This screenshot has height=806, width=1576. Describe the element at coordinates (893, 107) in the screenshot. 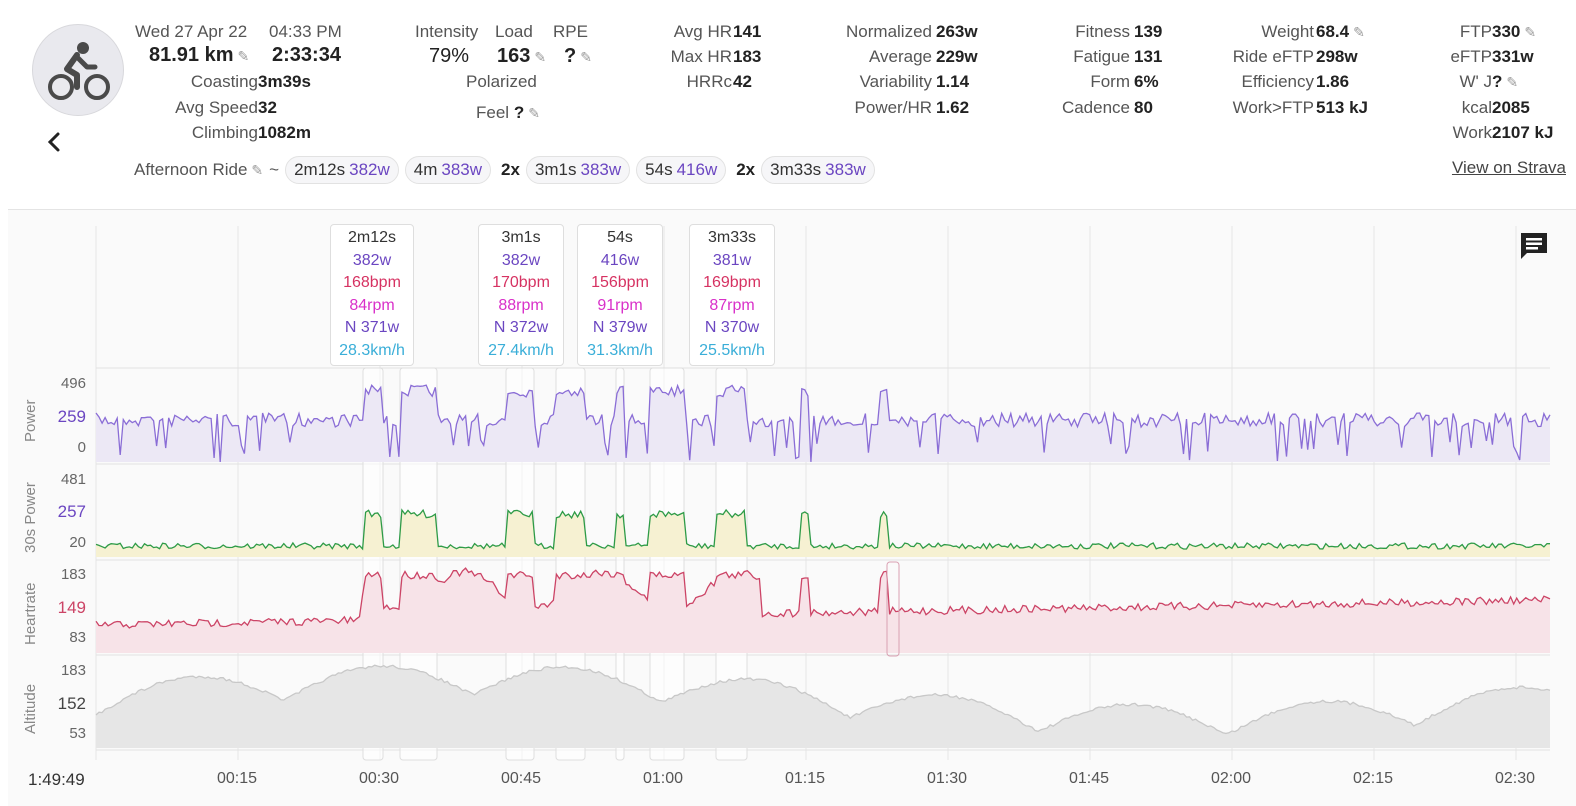

I see `power-hr-label: Power/HR` at that location.